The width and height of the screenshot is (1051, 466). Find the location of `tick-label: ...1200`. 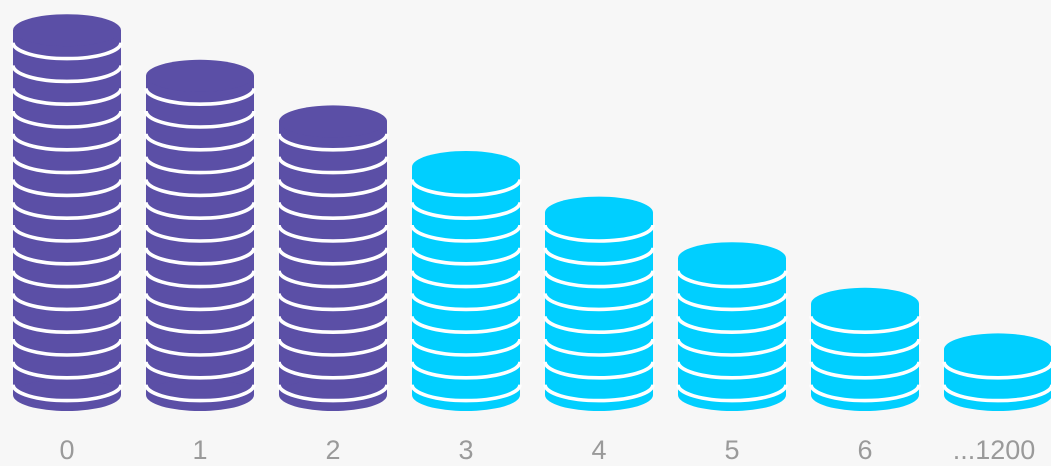

tick-label: ...1200 is located at coordinates (994, 450).